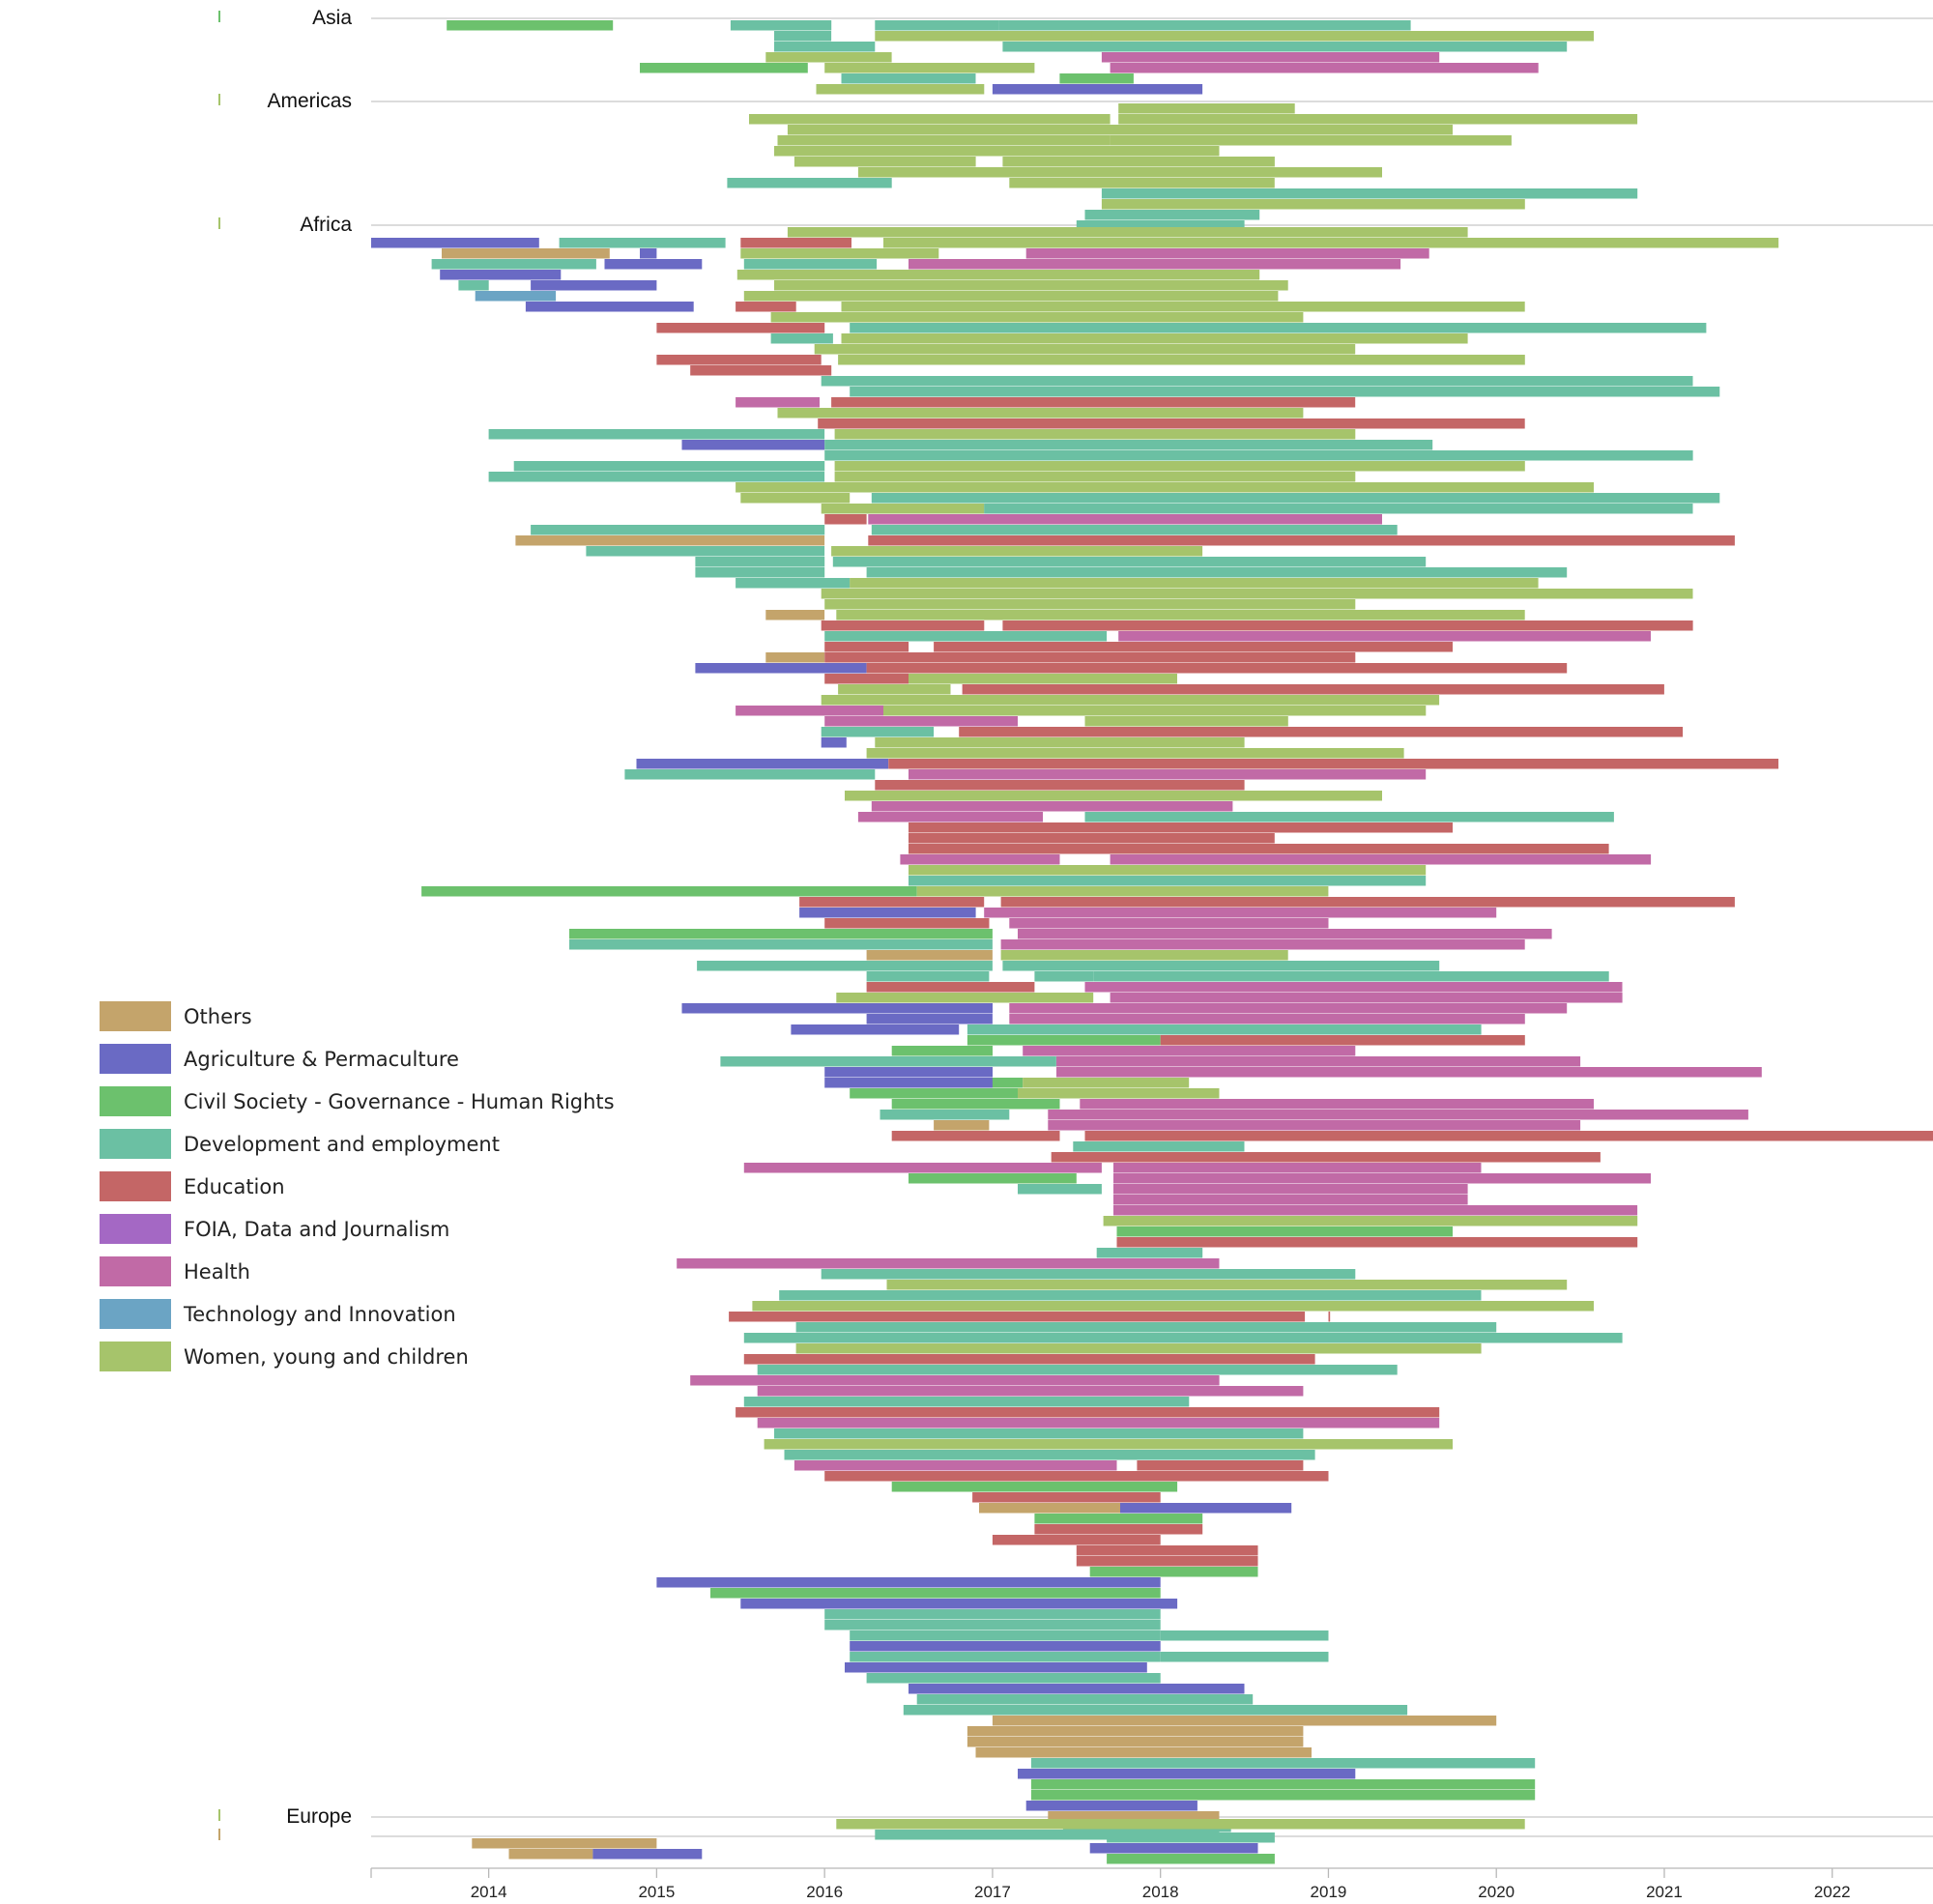 The width and height of the screenshot is (1933, 1904). Describe the element at coordinates (234, 1186) in the screenshot. I see `legend-label: Education` at that location.